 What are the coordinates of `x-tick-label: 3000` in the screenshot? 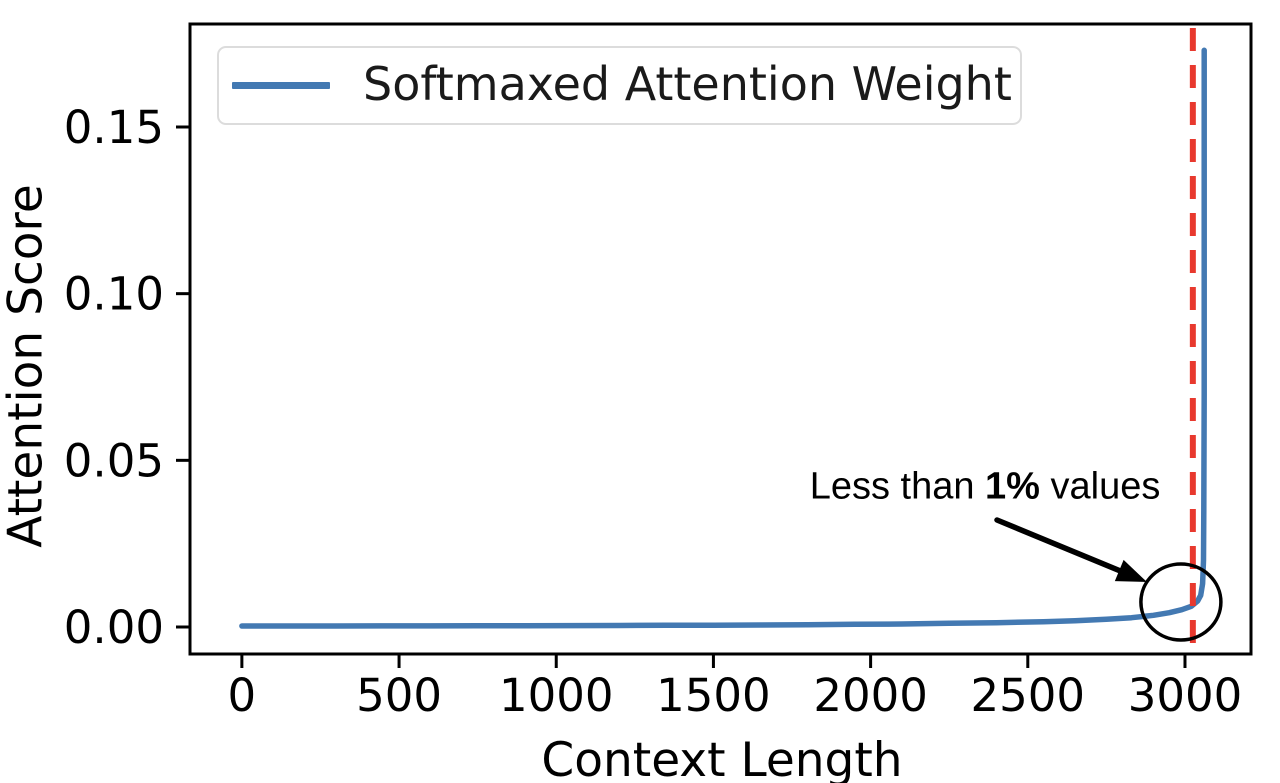 It's located at (1185, 695).